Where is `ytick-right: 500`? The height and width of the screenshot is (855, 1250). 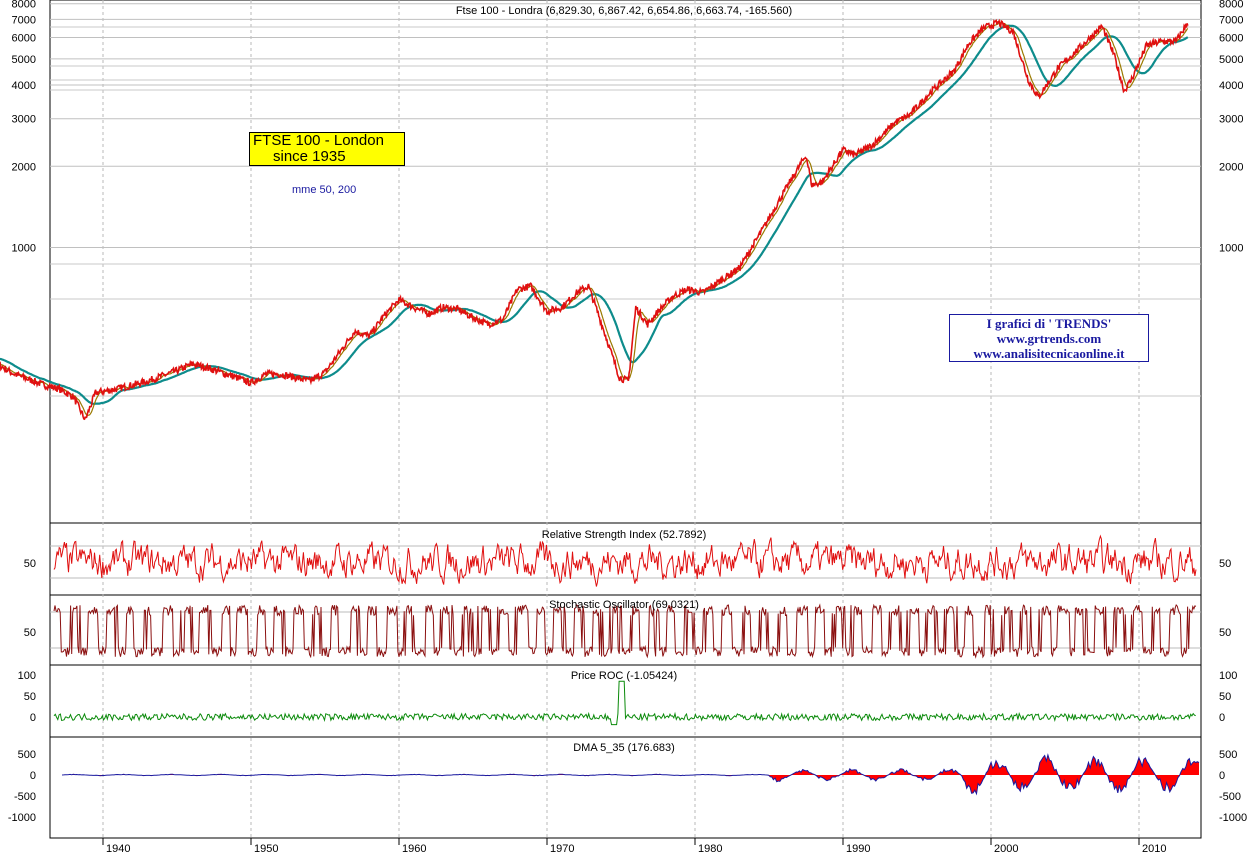
ytick-right: 500 is located at coordinates (1228, 755).